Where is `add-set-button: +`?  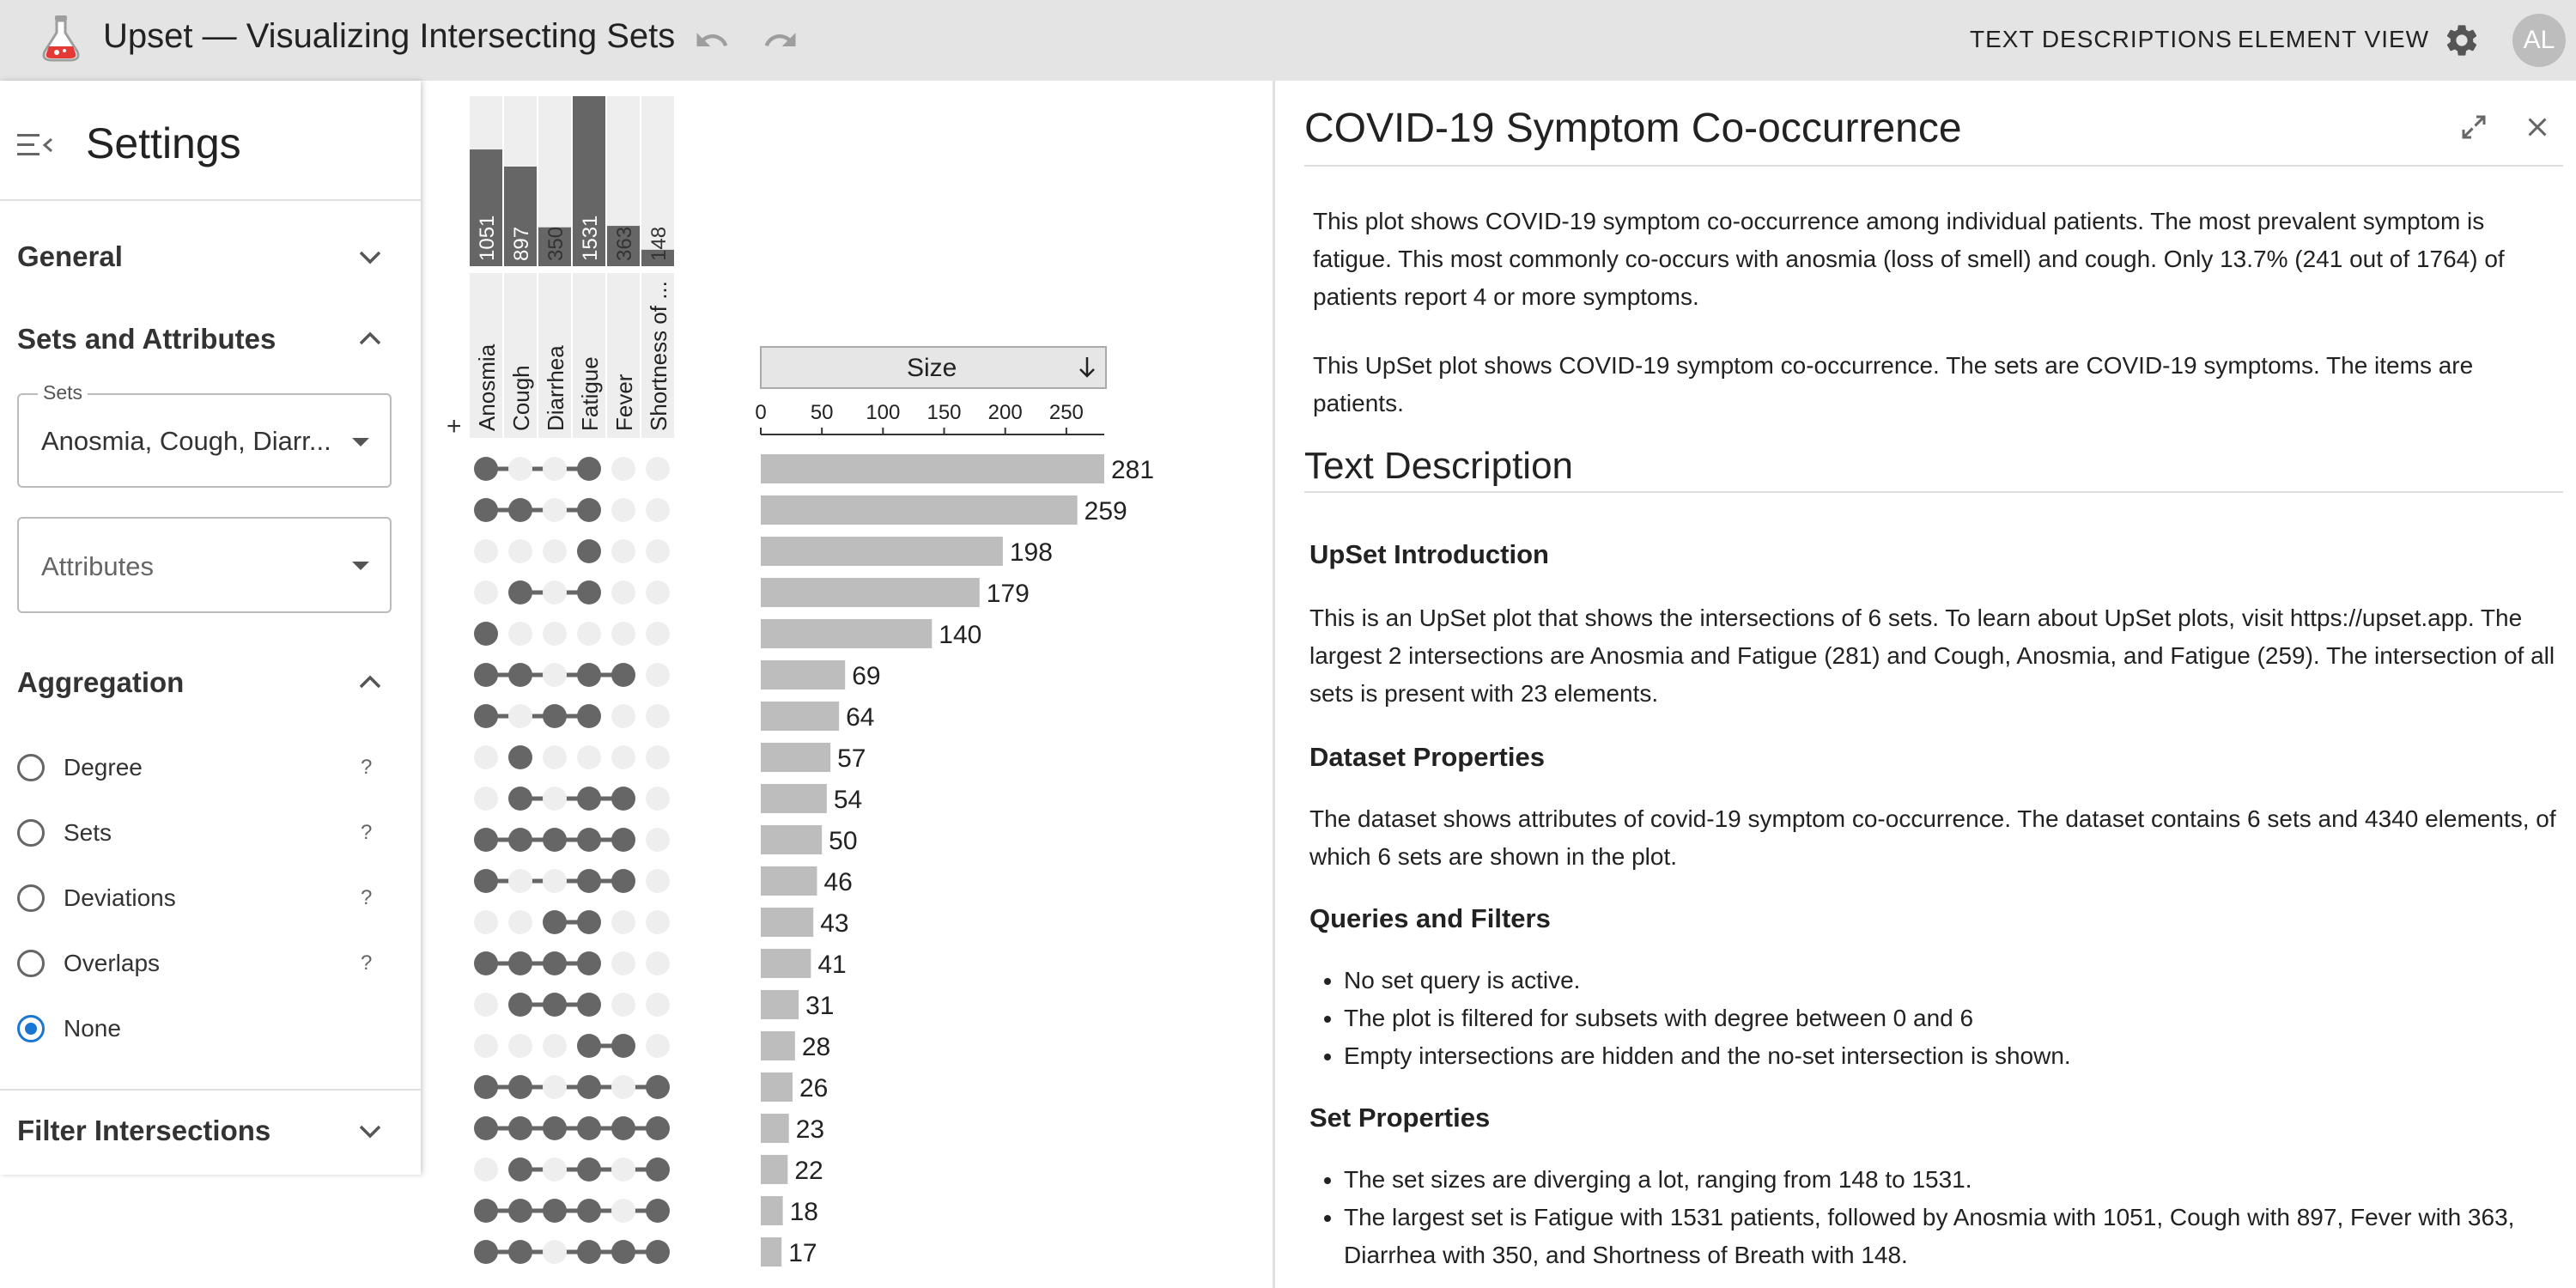 add-set-button: + is located at coordinates (455, 426).